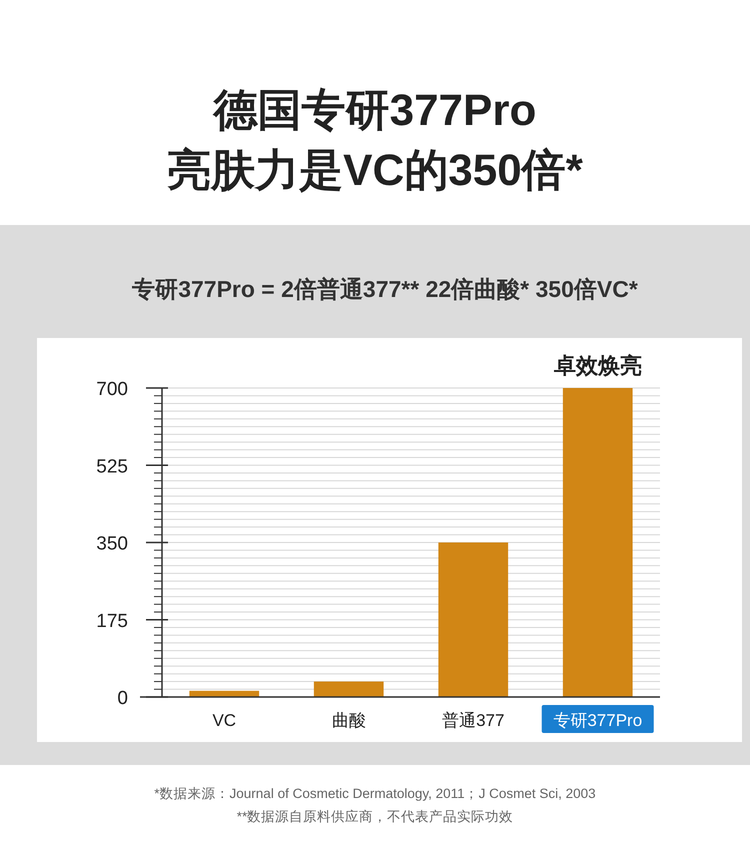  I want to click on x-tick-label: 专研377Pro, so click(597, 720).